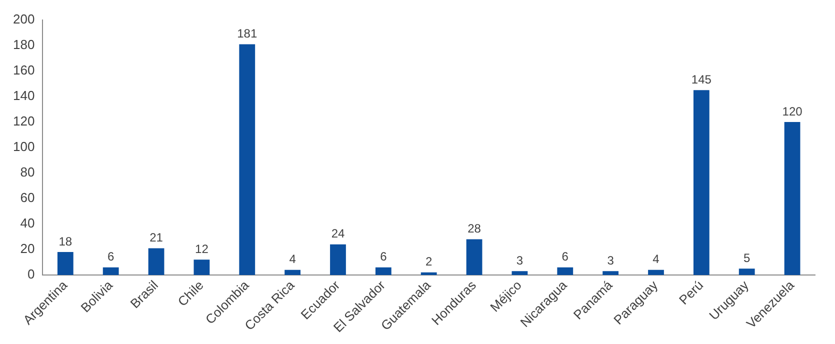 The width and height of the screenshot is (835, 344). I want to click on y-tick-label: 200, so click(23, 19).